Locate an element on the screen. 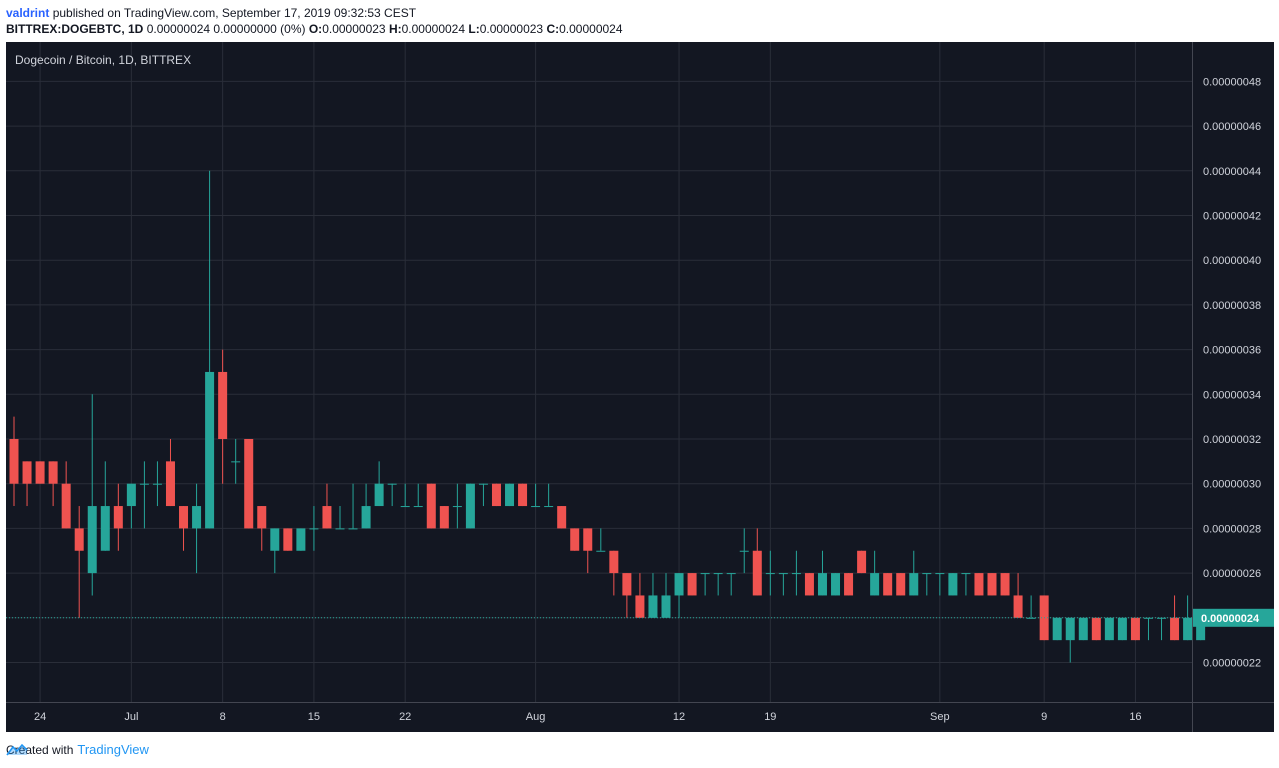 This screenshot has height=768, width=1279. time-tick-label: 16 is located at coordinates (1135, 717).